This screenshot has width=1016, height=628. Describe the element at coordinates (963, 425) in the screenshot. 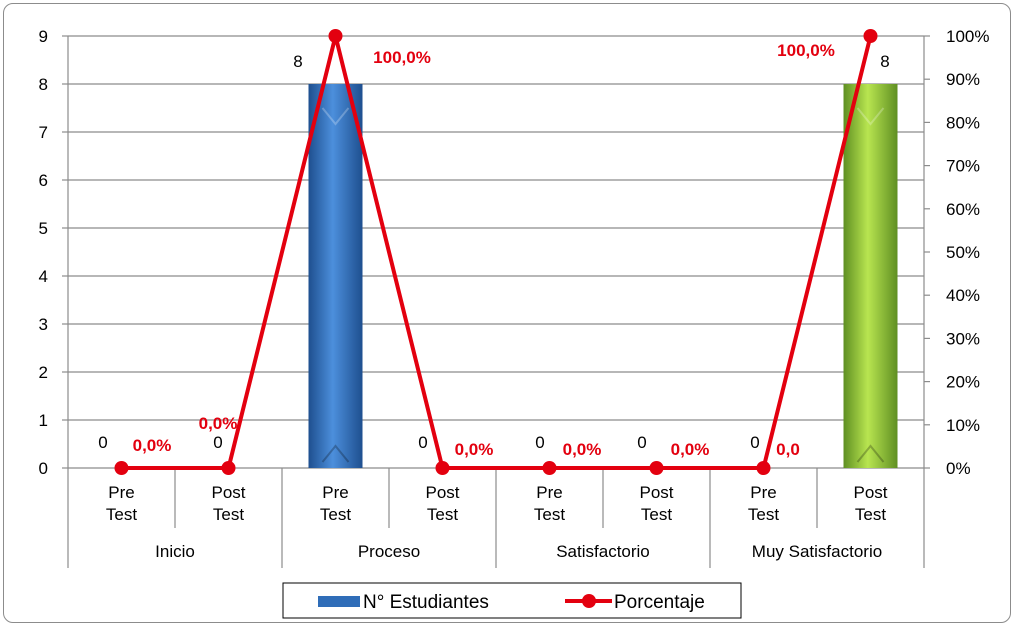

I see `right-tick-label: 10%` at that location.